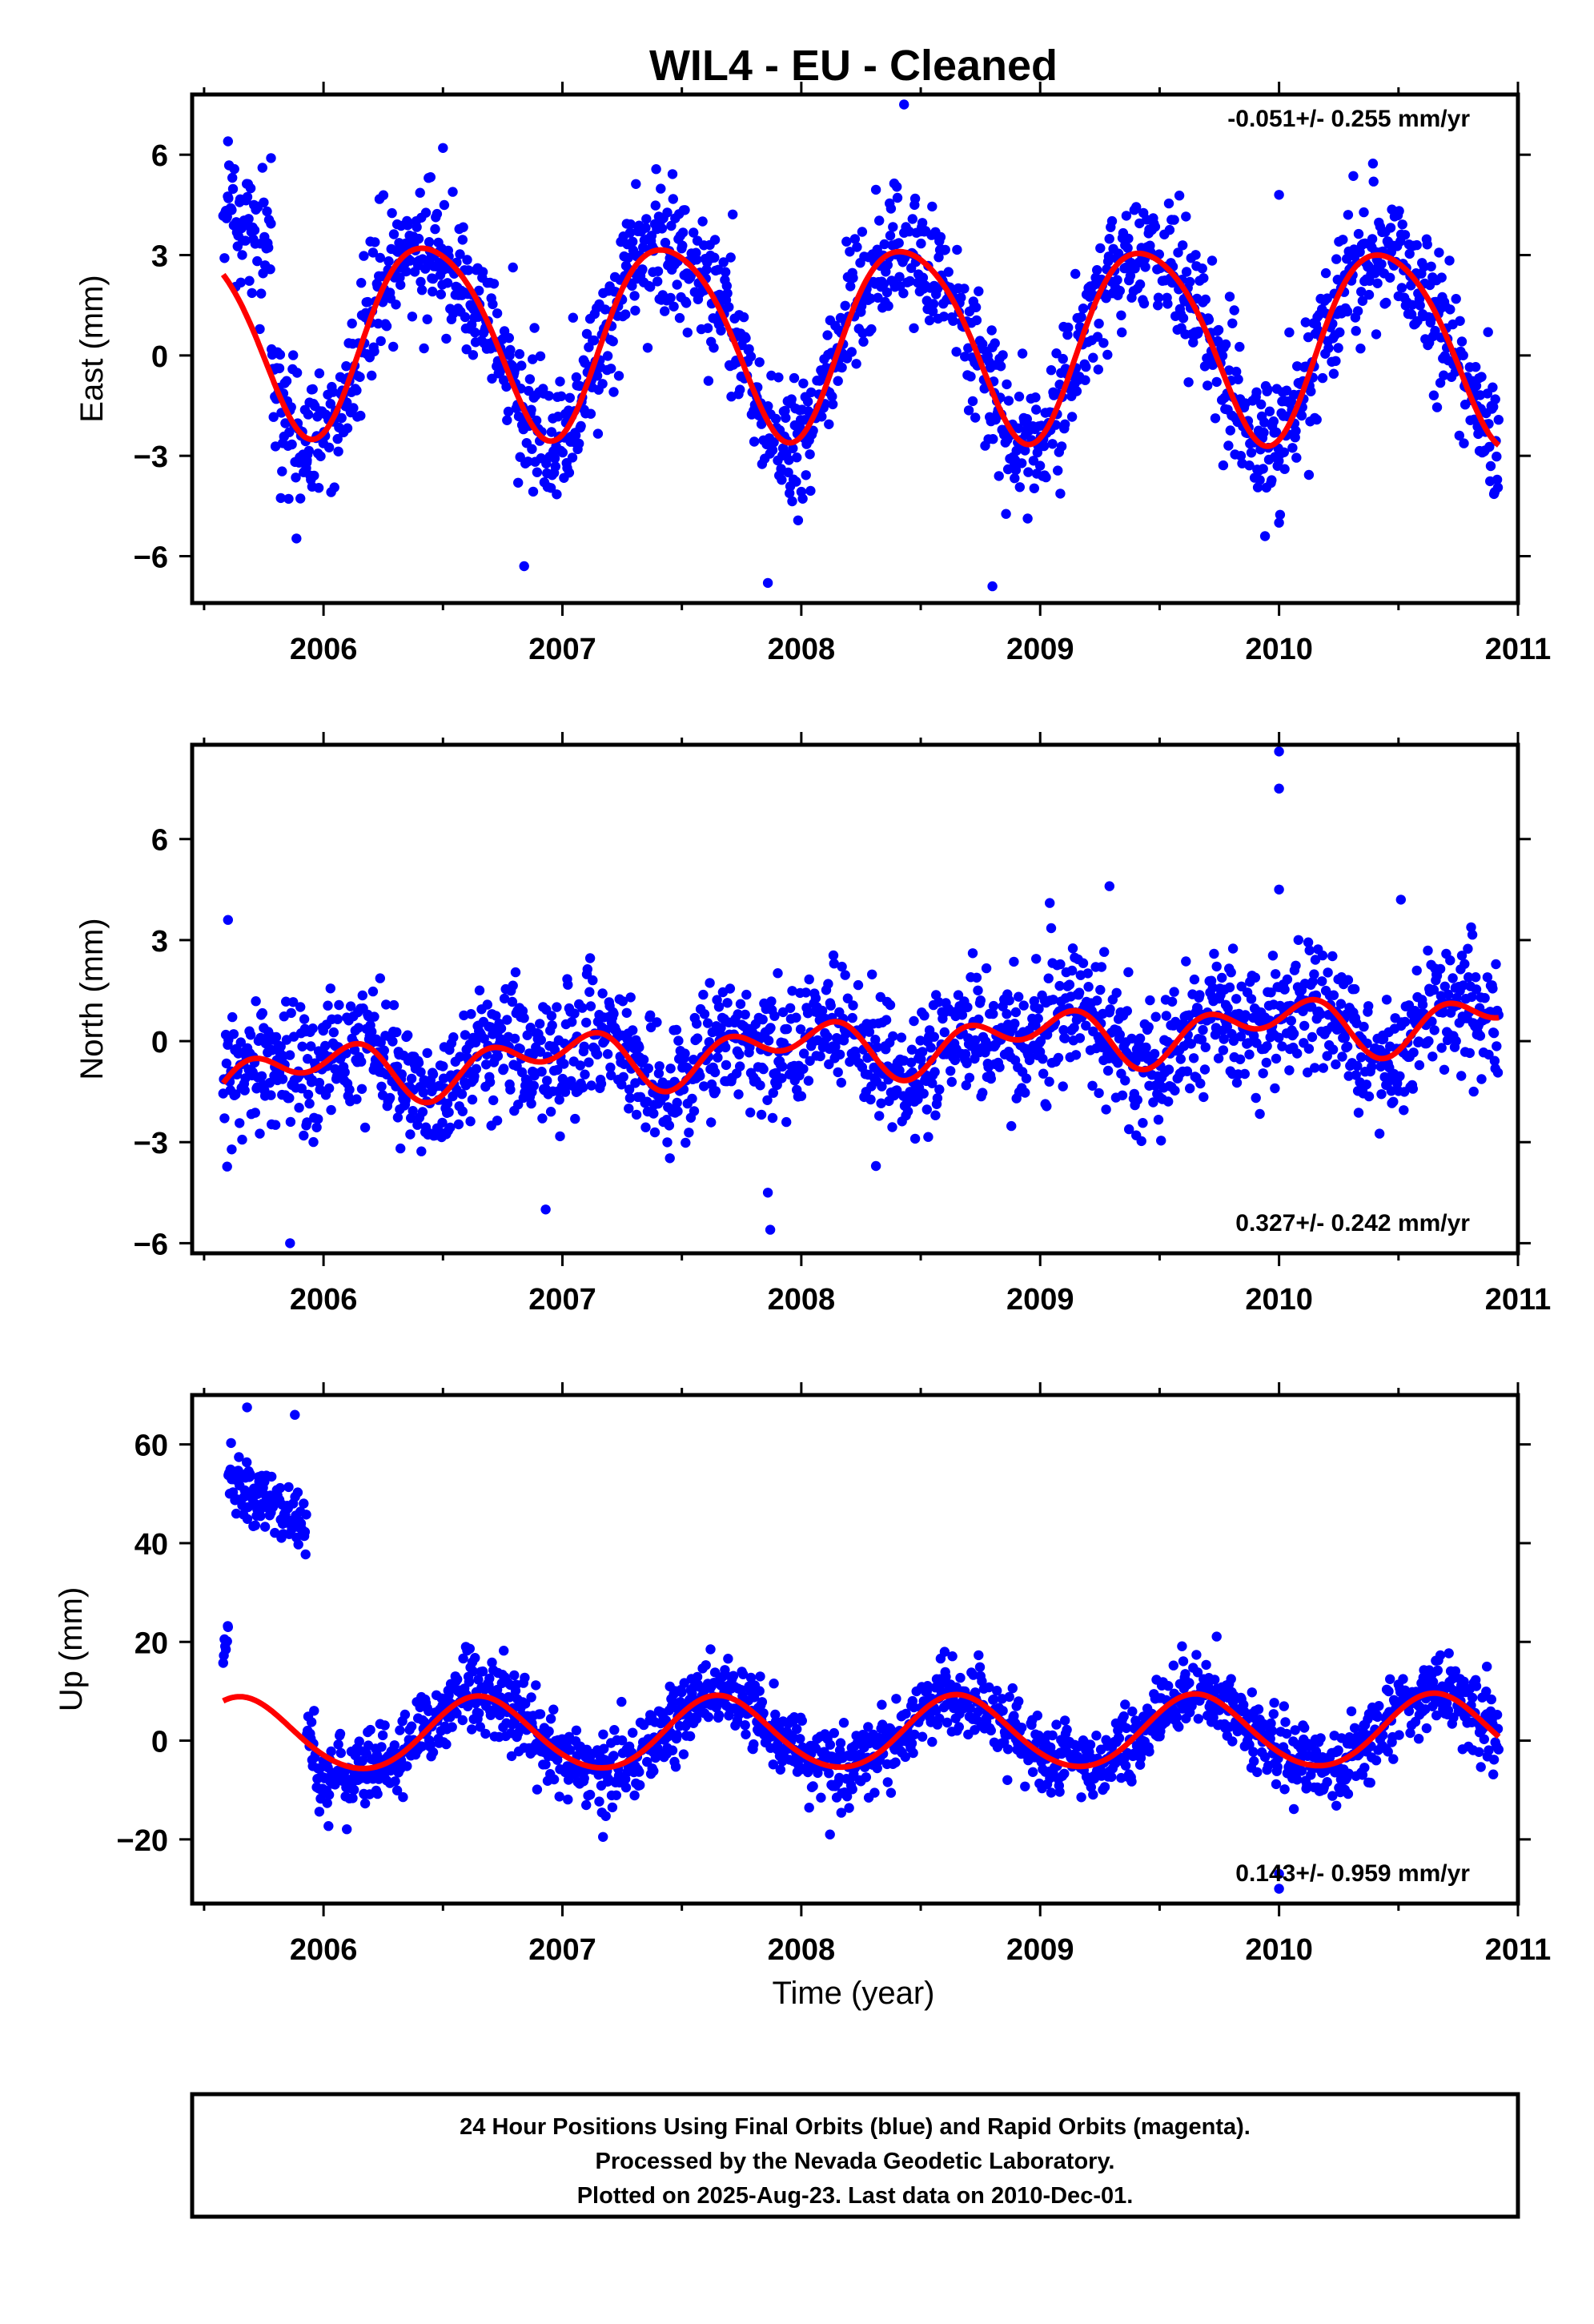 The image size is (1594, 2324). I want to click on north-xtick-label: 2009, so click(1040, 1300).